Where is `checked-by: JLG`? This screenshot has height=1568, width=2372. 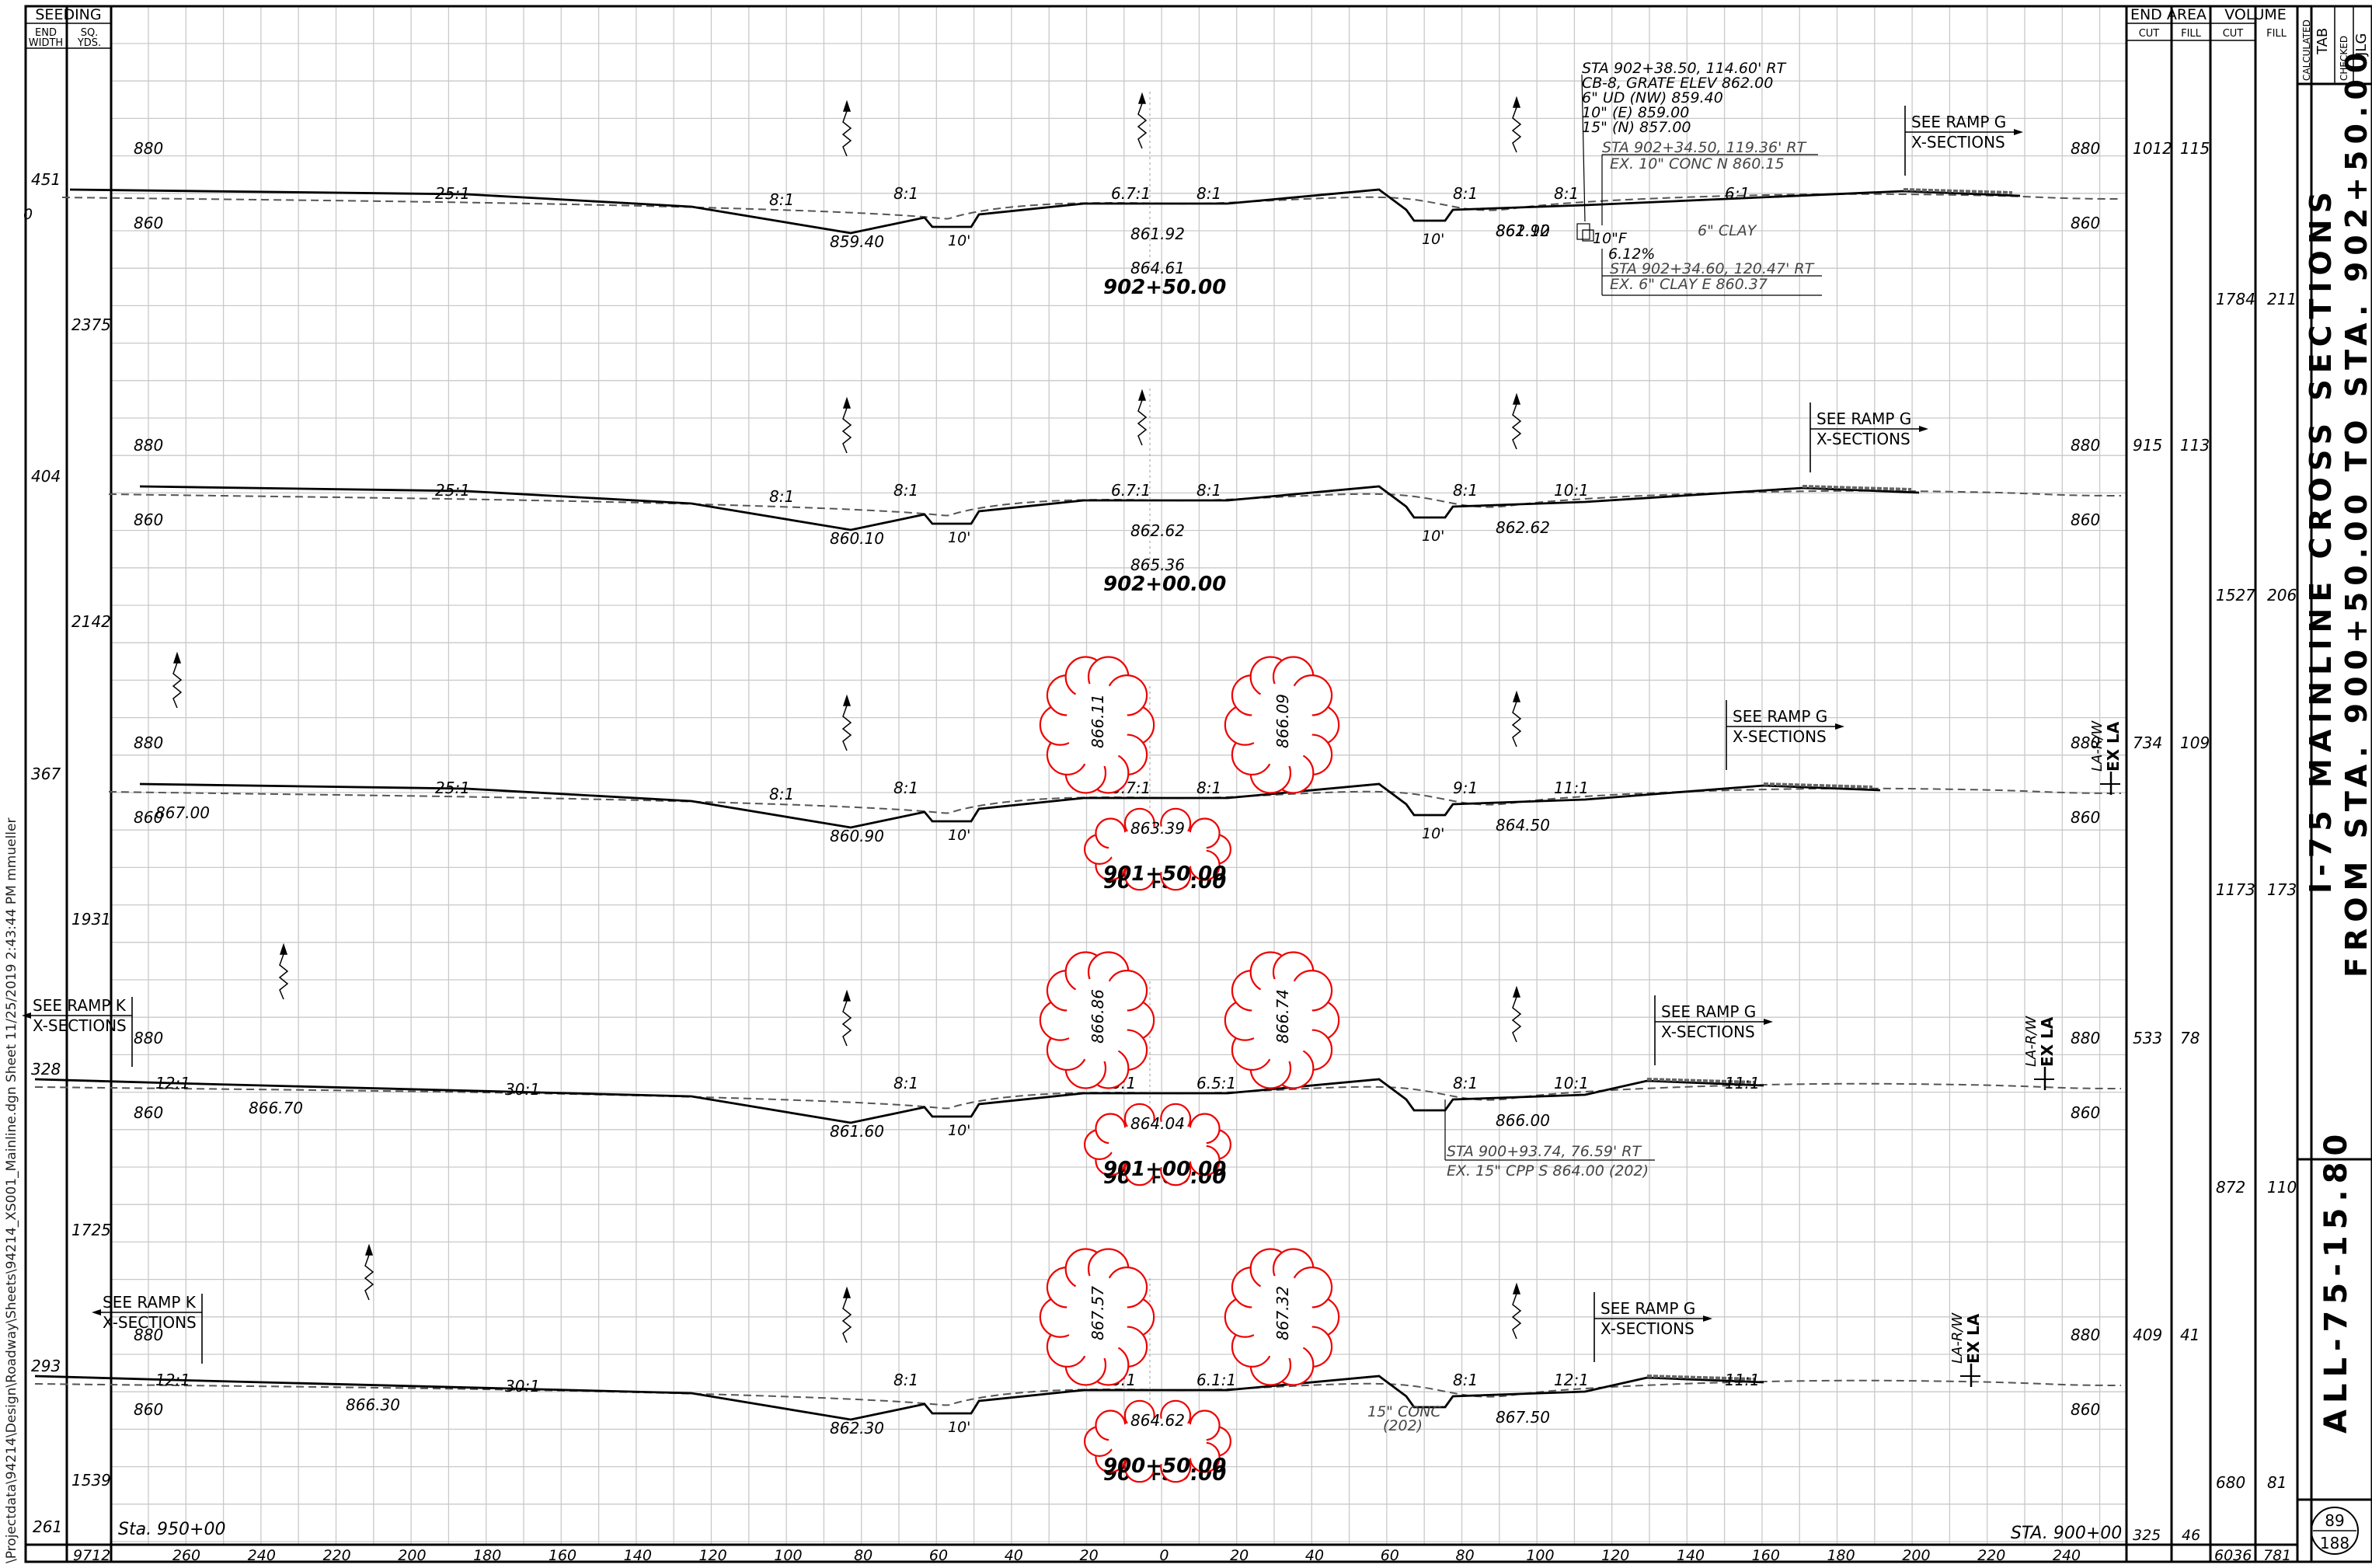 checked-by: JLG is located at coordinates (2361, 45).